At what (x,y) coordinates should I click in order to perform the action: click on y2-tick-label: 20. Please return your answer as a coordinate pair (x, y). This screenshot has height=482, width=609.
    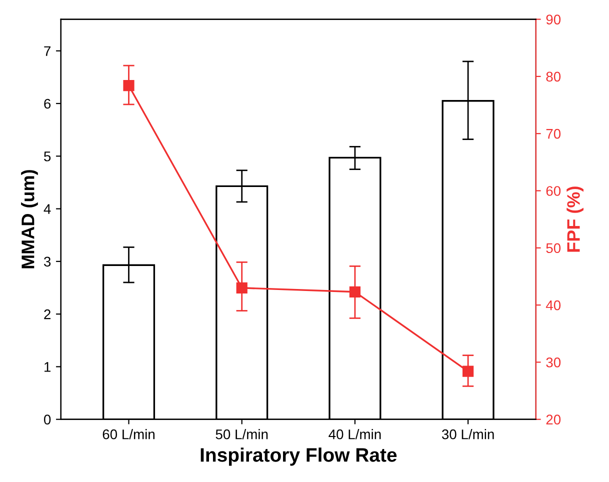
    Looking at the image, I should click on (553, 419).